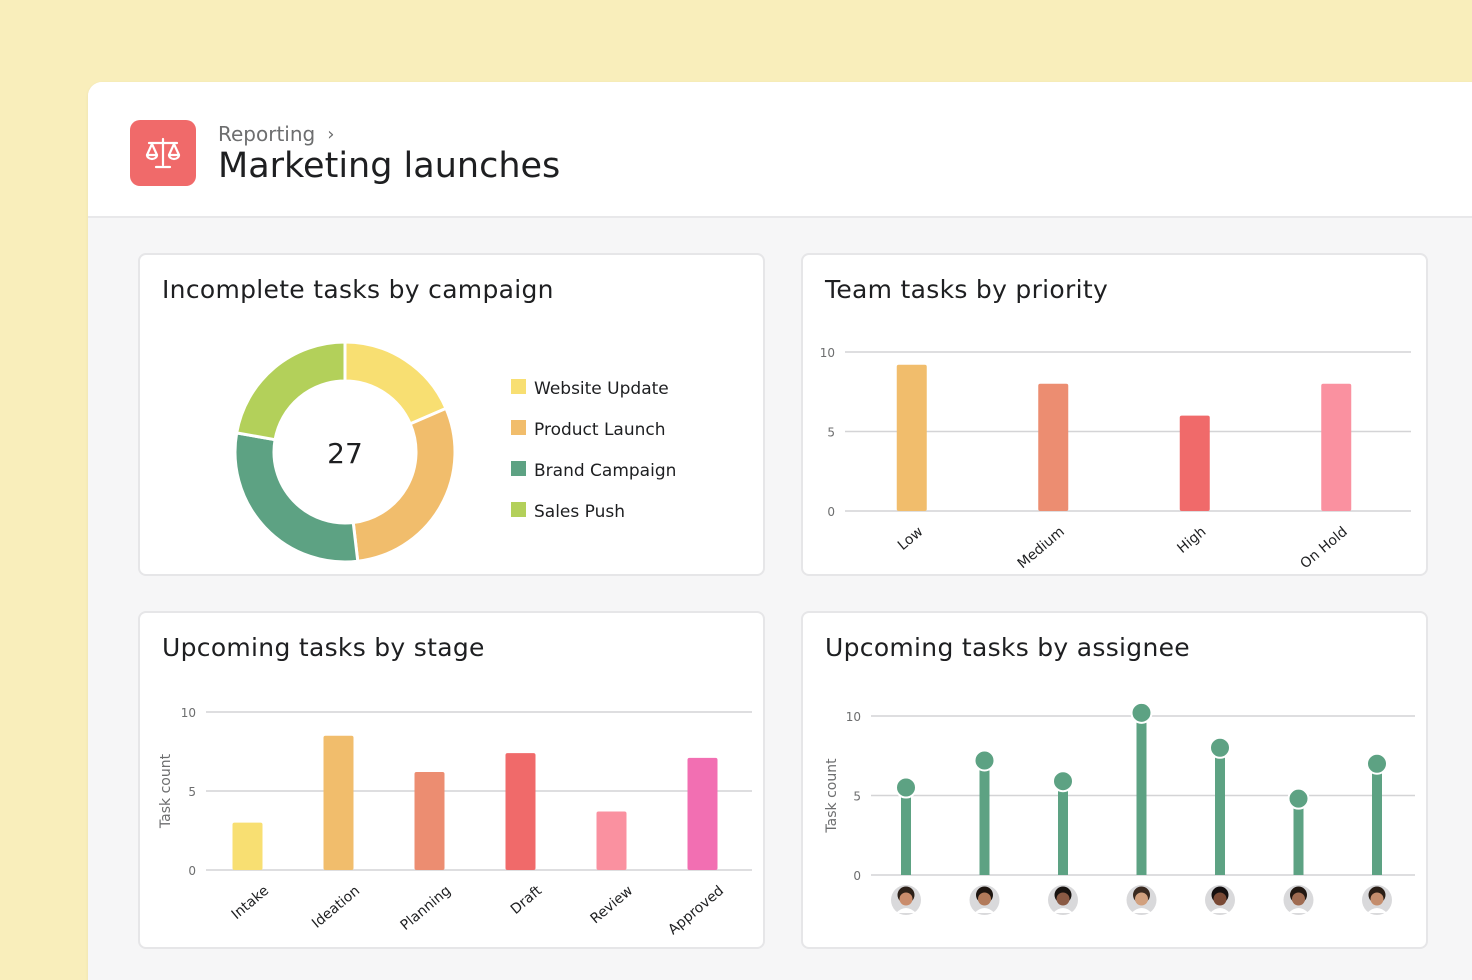 The image size is (1472, 980). I want to click on breadcrumb-reporting: Reporting, so click(267, 134).